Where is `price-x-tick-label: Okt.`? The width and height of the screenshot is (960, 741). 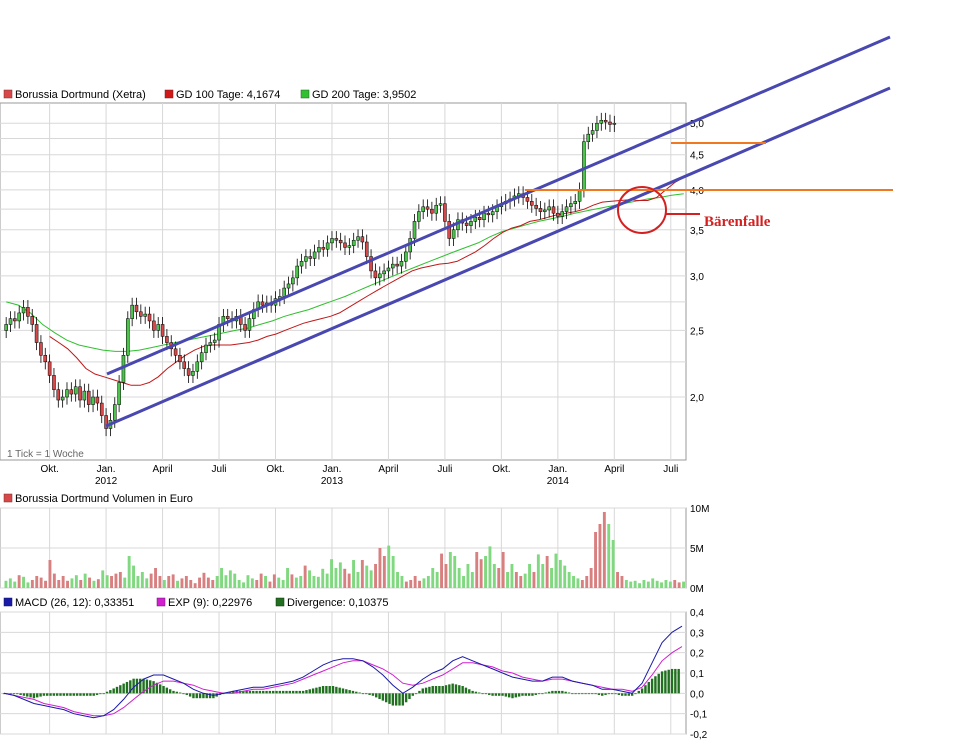 price-x-tick-label: Okt. is located at coordinates (275, 469).